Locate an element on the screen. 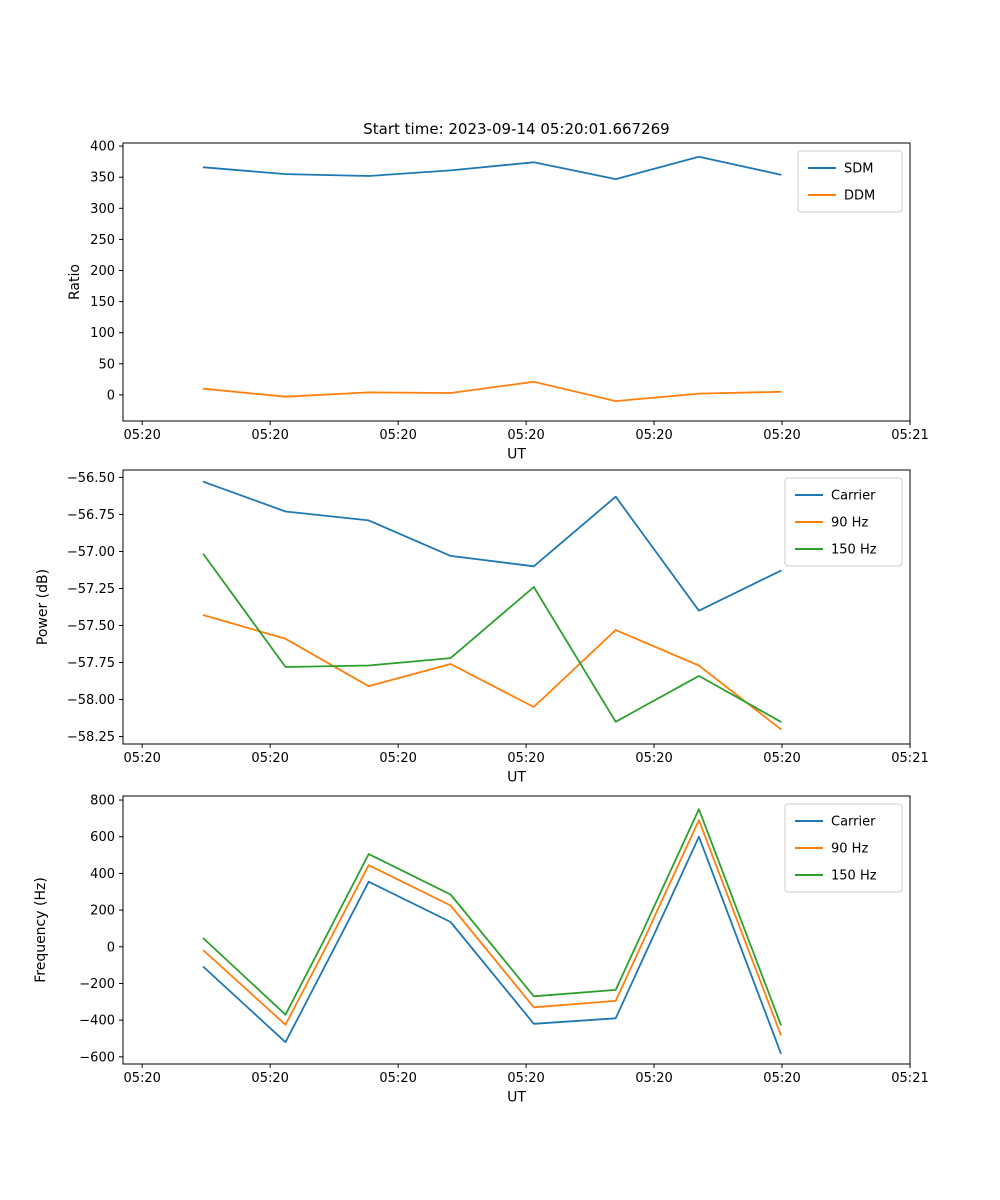  y-tick-label: 800 is located at coordinates (102, 801).